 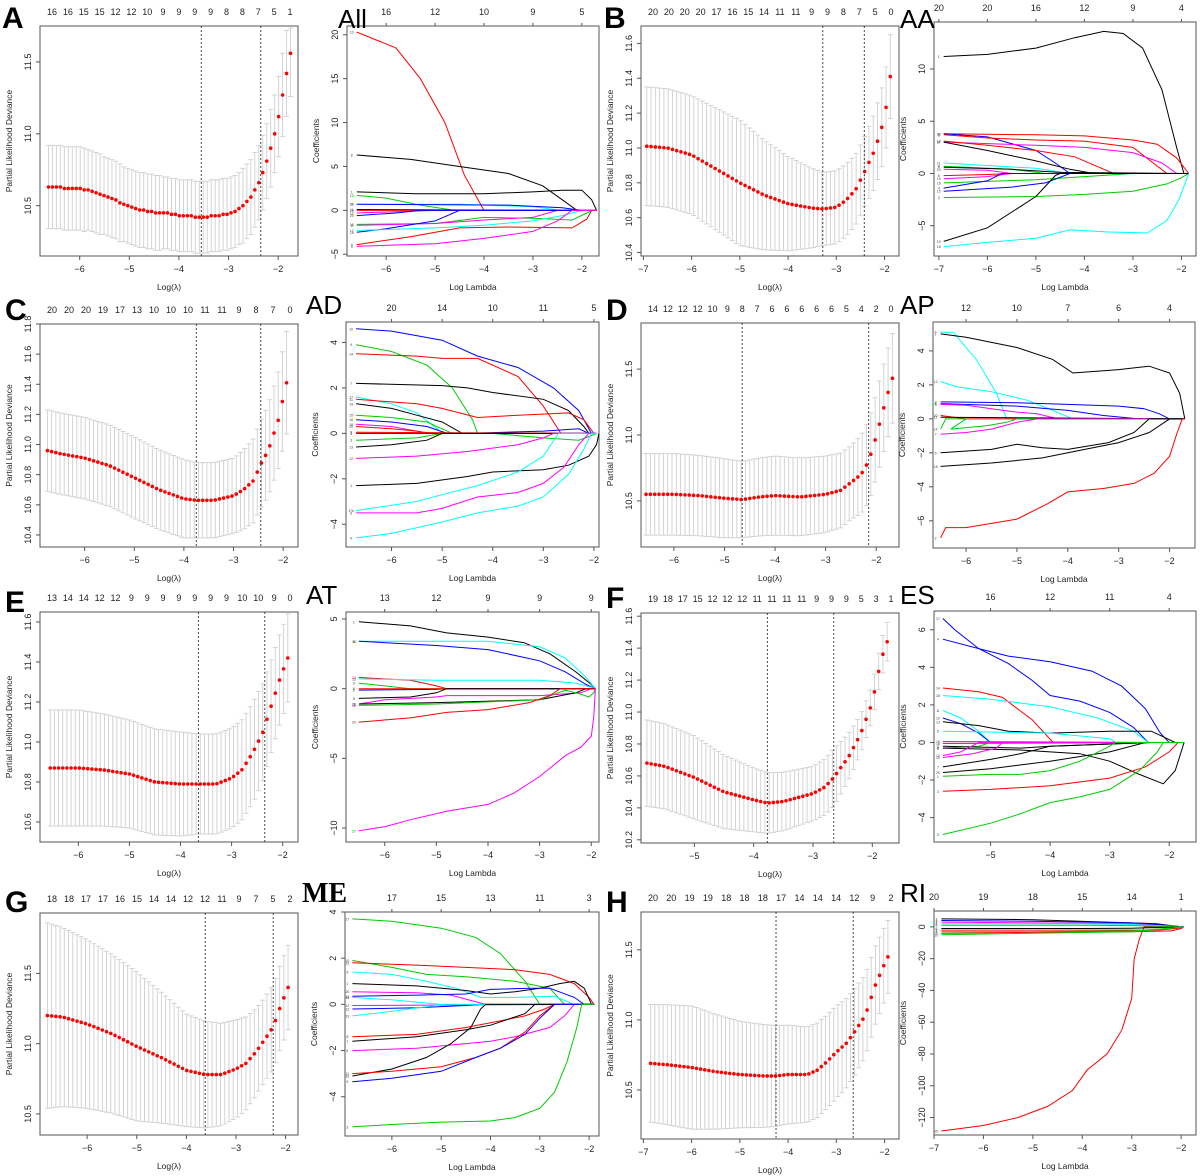 I want to click on coef-path-label: 13, so click(x=938, y=722).